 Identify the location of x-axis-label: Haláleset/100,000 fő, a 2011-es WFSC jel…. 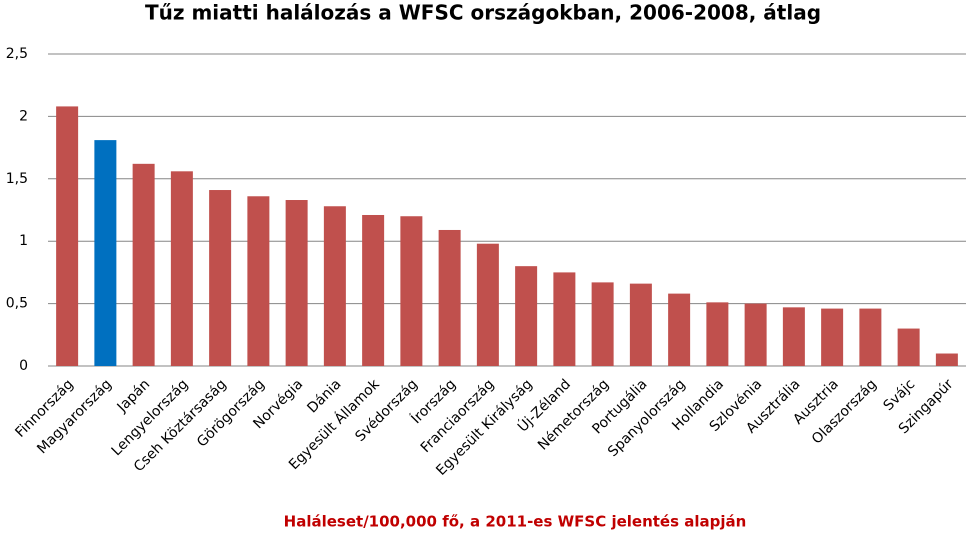
(515, 522).